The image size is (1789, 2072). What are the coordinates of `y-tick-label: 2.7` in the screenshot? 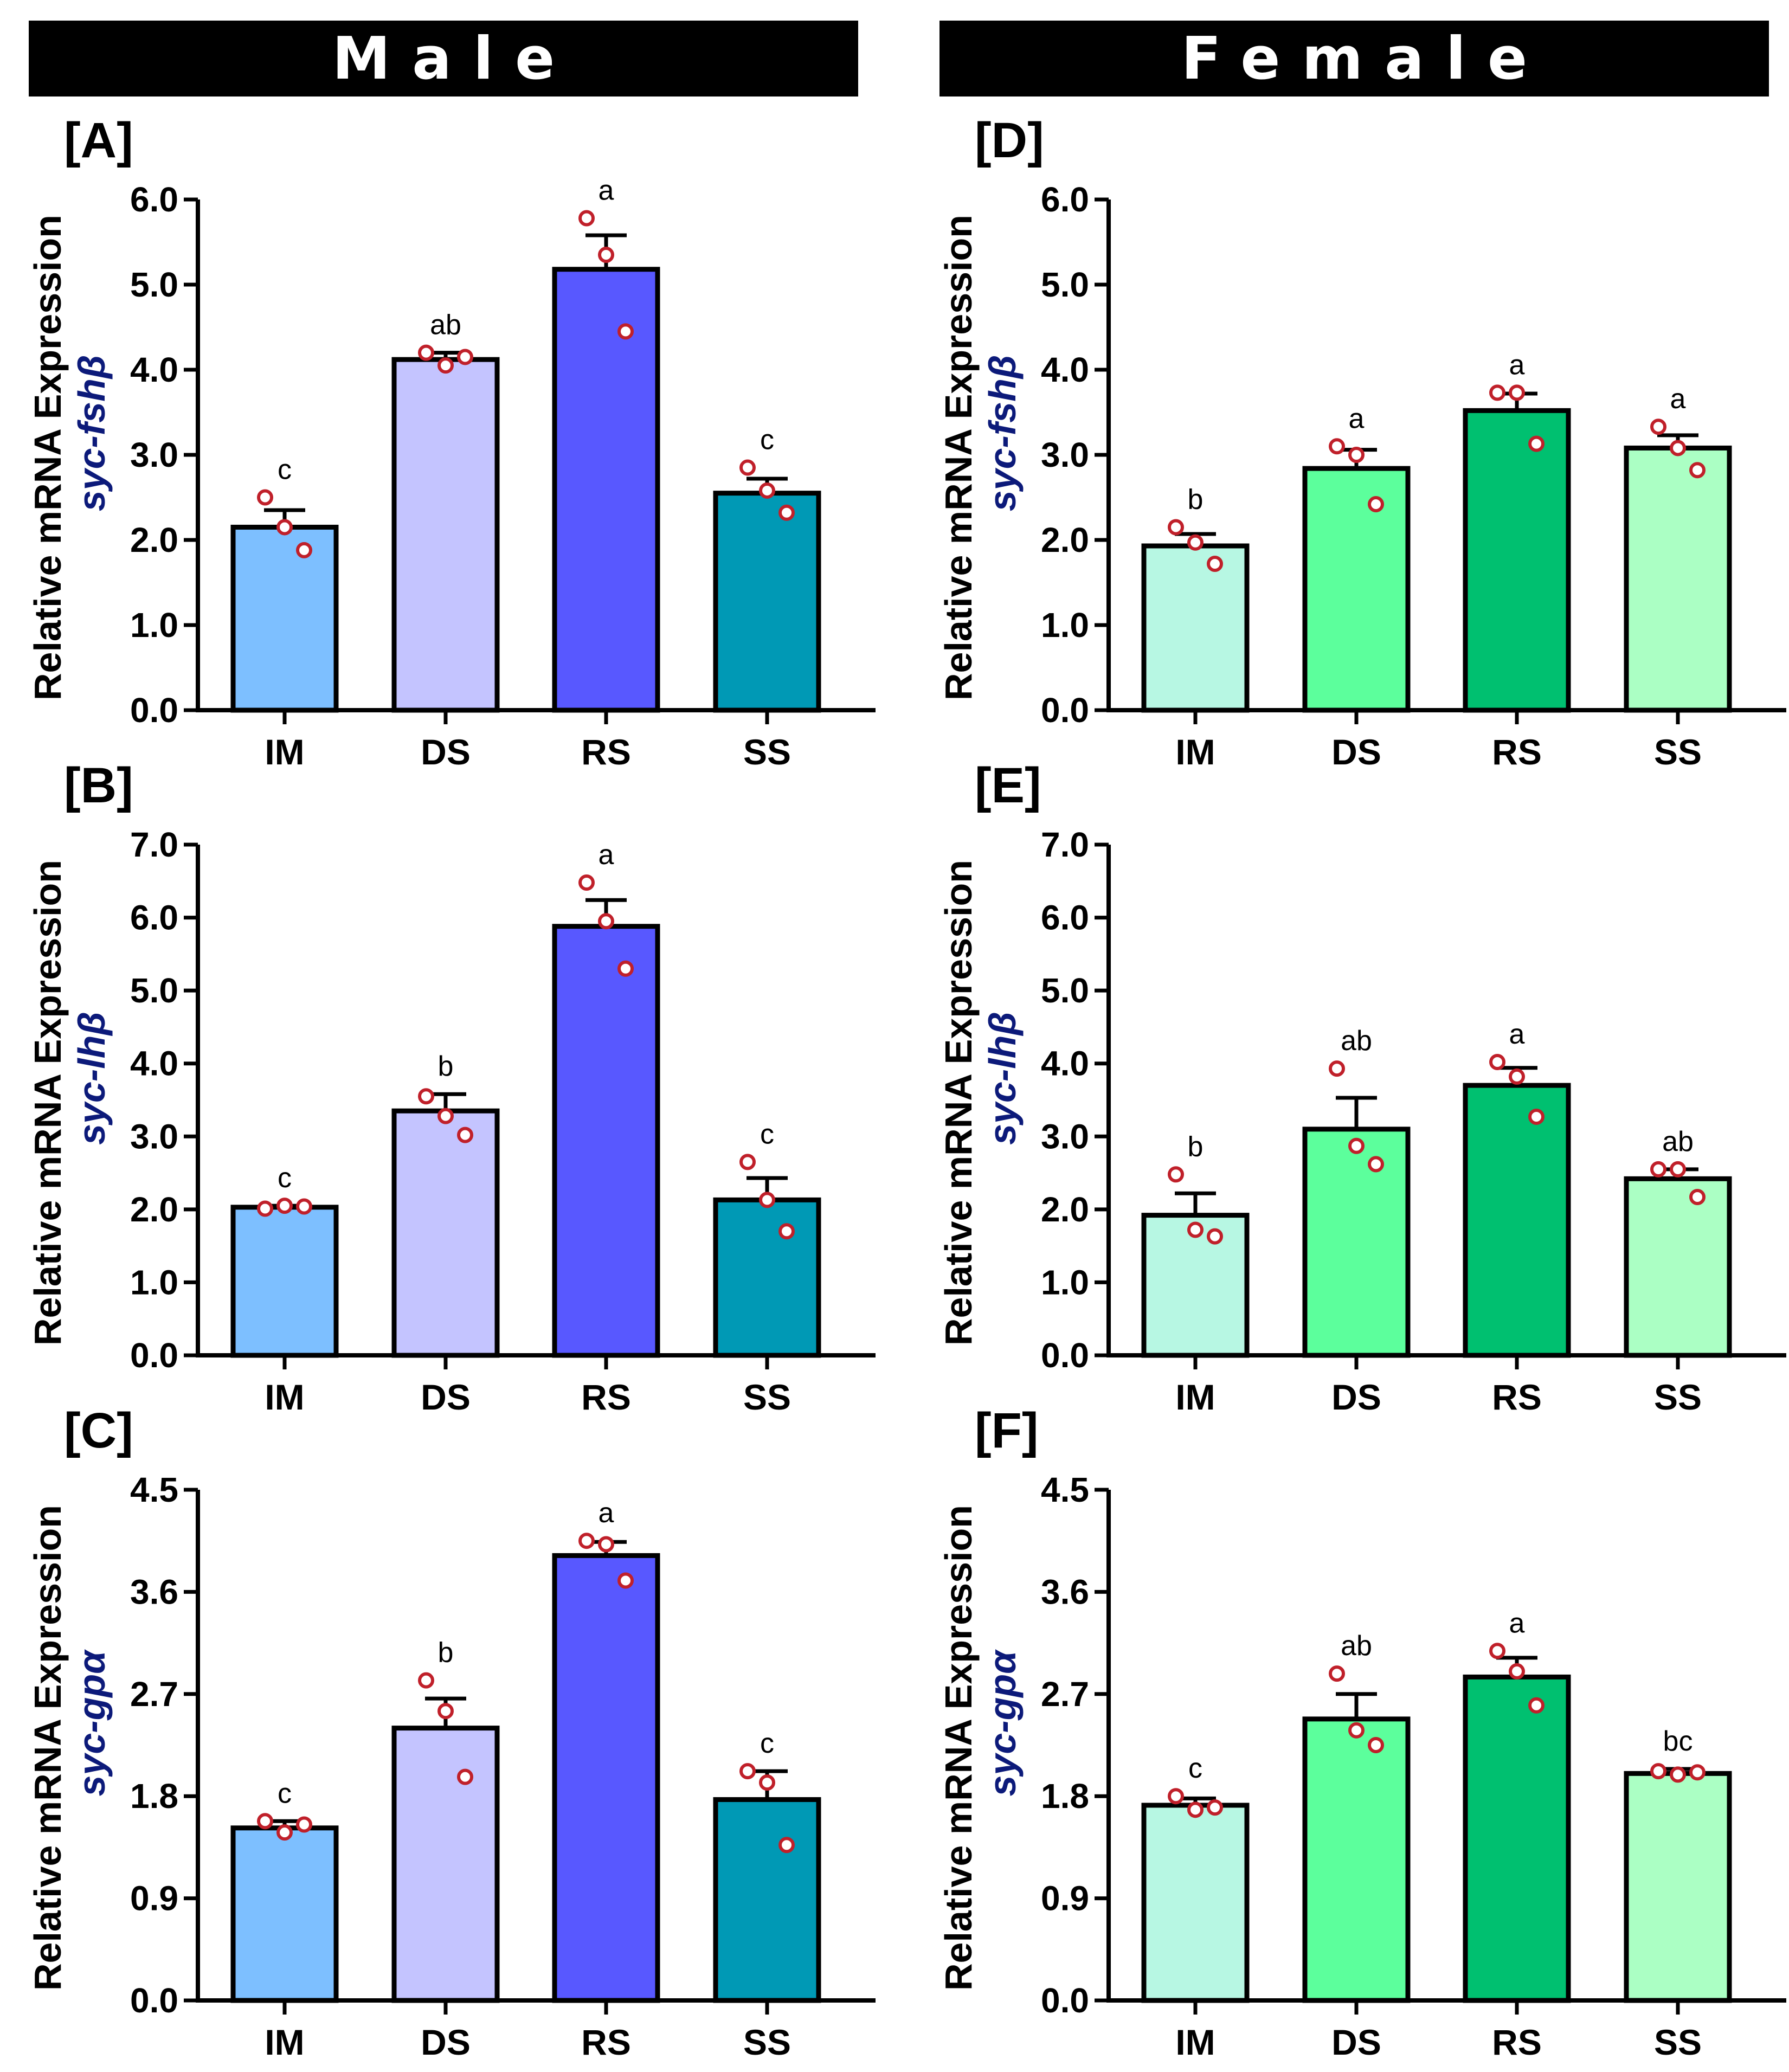 It's located at (1065, 1694).